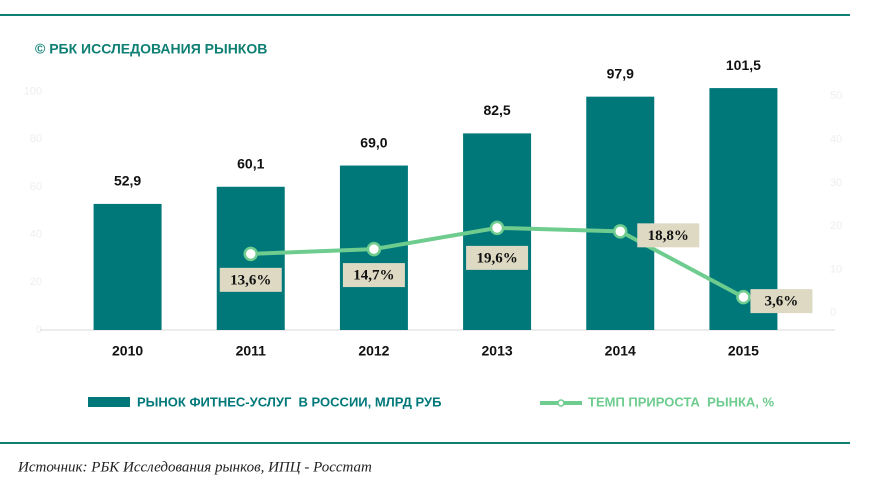  What do you see at coordinates (497, 351) in the screenshot?
I see `x-tick-label: 2013` at bounding box center [497, 351].